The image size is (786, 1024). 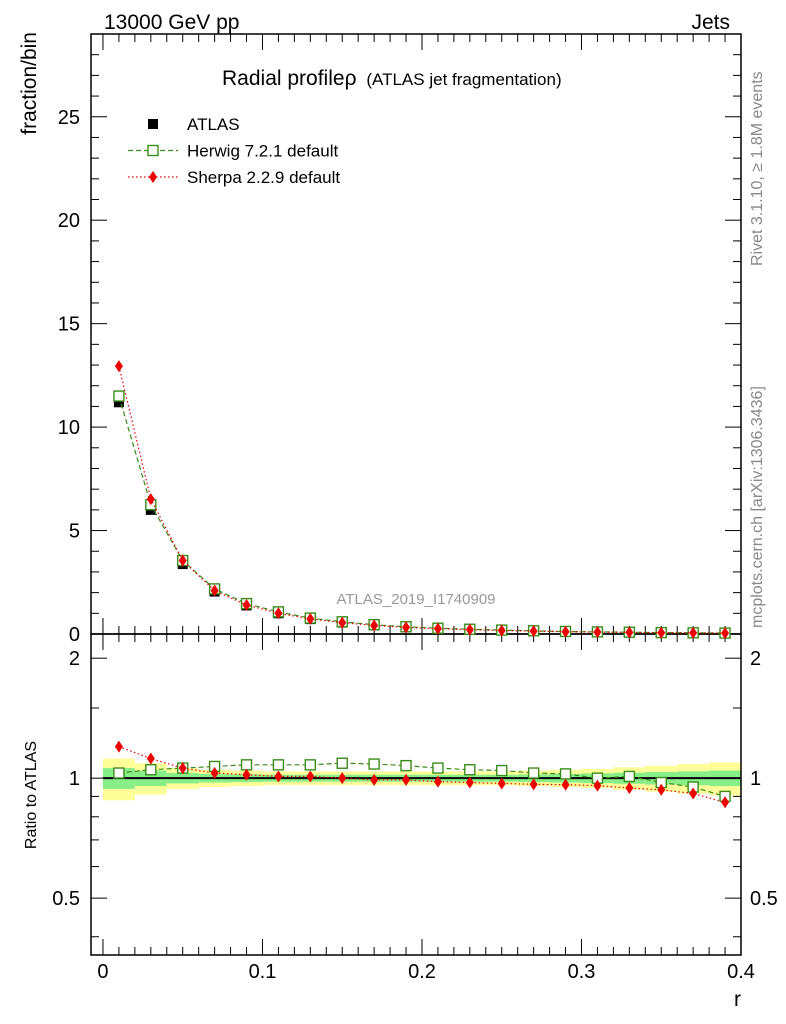 I want to click on main-ylabel: fraction/bin, so click(x=29, y=83).